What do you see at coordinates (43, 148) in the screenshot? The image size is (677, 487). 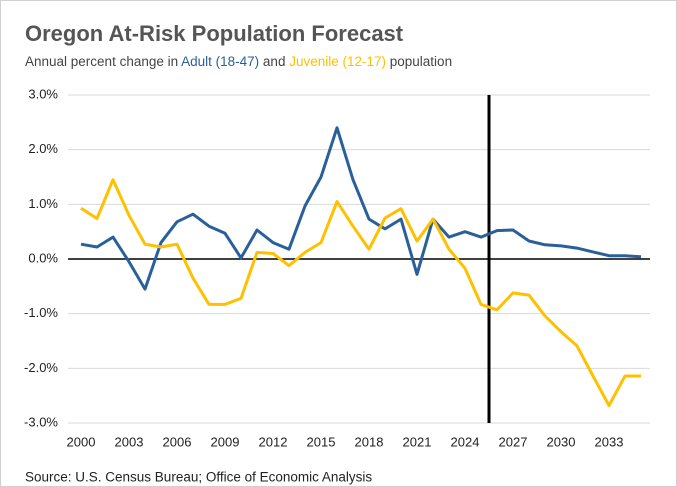 I see `y-tick-label: 2.0%` at bounding box center [43, 148].